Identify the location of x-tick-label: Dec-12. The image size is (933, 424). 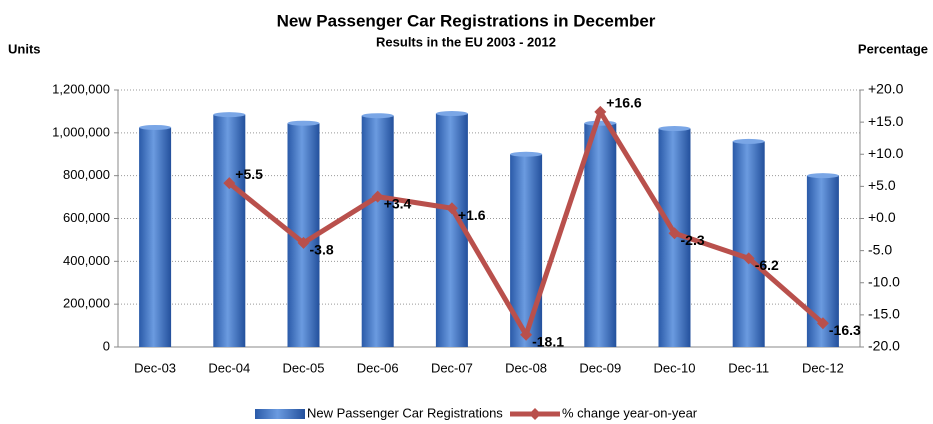
(823, 367).